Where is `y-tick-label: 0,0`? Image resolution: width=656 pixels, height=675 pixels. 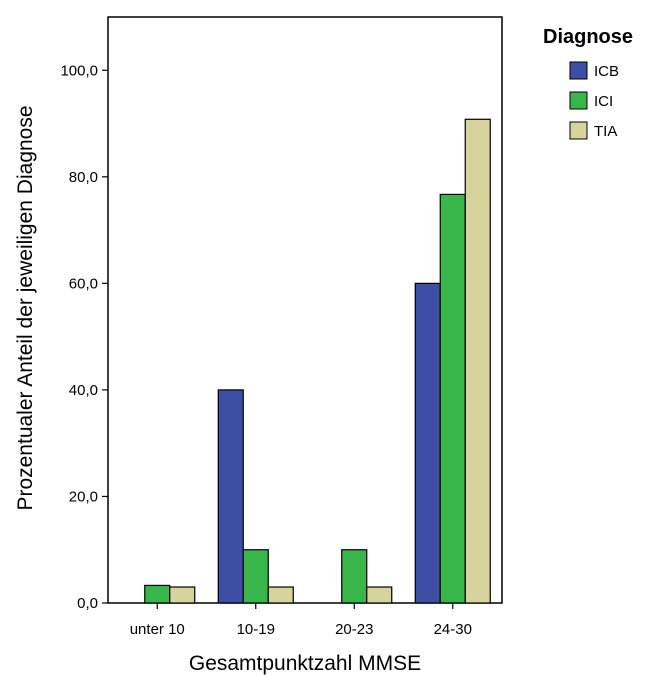
y-tick-label: 0,0 is located at coordinates (87, 603).